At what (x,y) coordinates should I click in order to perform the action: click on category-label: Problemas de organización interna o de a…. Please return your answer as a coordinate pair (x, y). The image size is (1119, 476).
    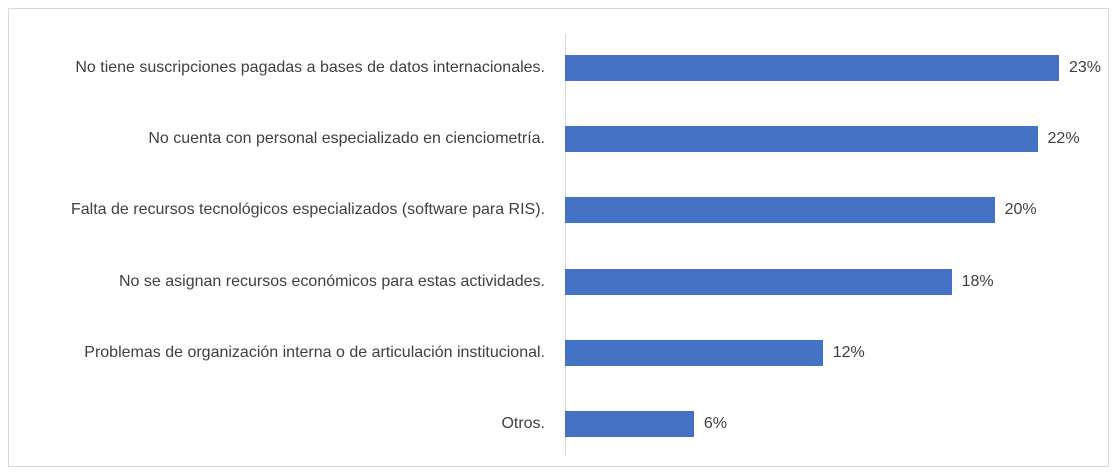
    Looking at the image, I should click on (277, 353).